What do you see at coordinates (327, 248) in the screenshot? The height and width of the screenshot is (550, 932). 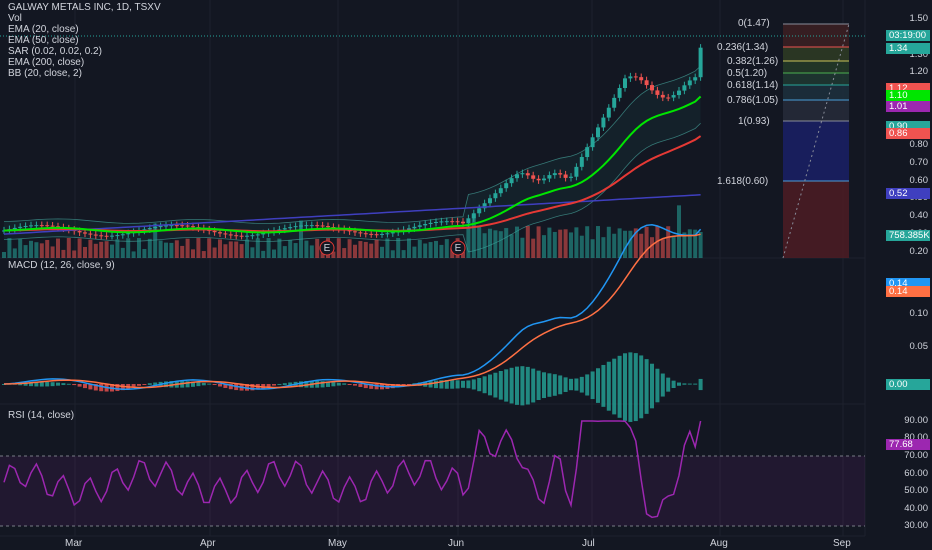 I see `earnings-marker-may: E` at bounding box center [327, 248].